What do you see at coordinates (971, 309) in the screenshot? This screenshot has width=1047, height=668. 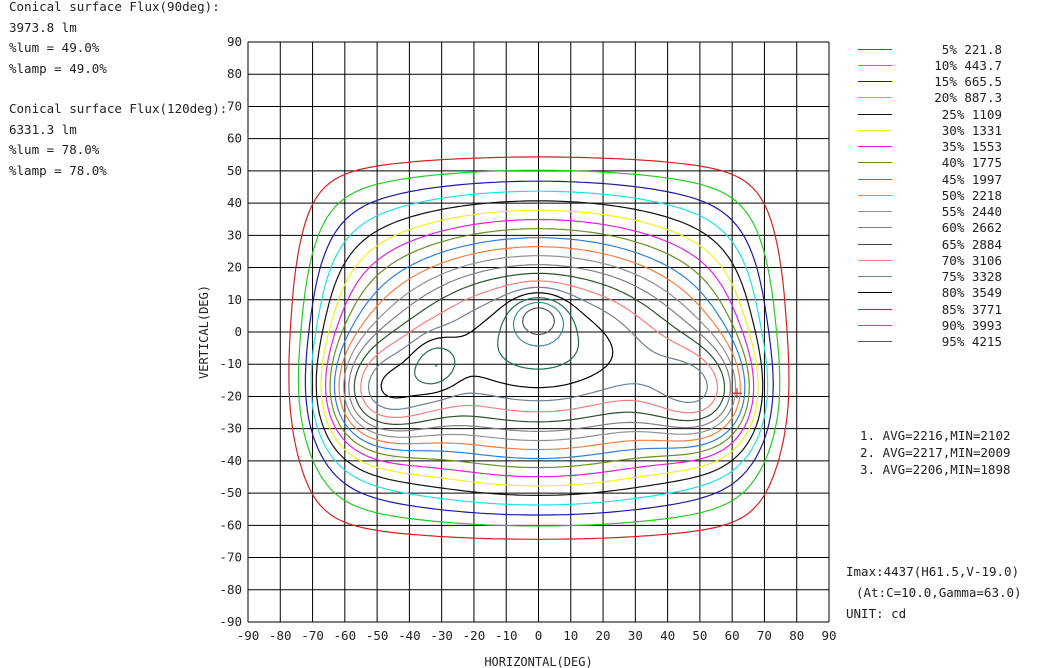 I see `legend-label: 85% 3771` at bounding box center [971, 309].